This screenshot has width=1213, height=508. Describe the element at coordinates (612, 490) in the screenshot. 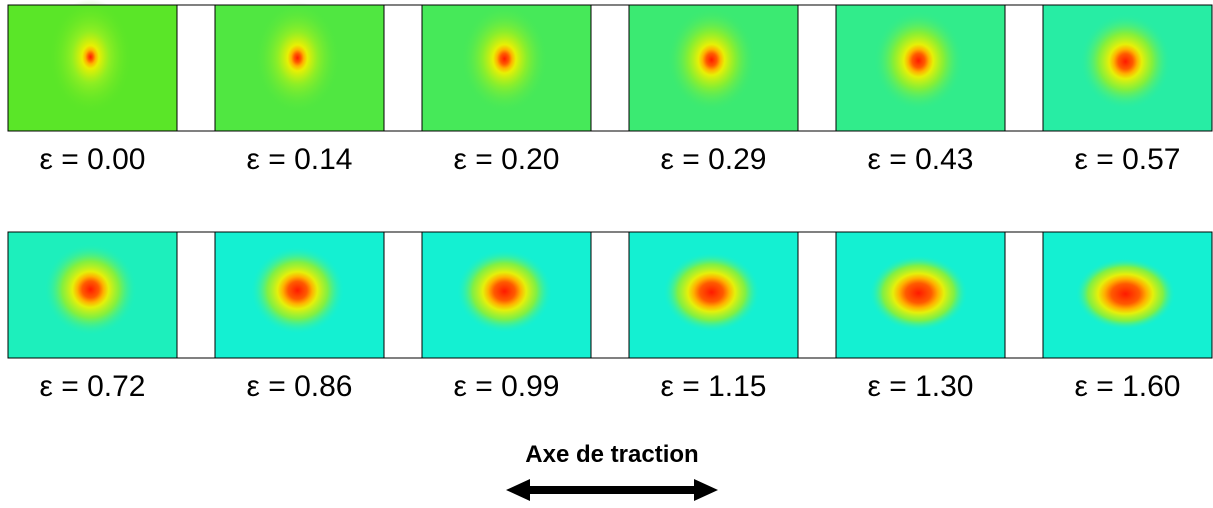

I see `double-arrow` at that location.